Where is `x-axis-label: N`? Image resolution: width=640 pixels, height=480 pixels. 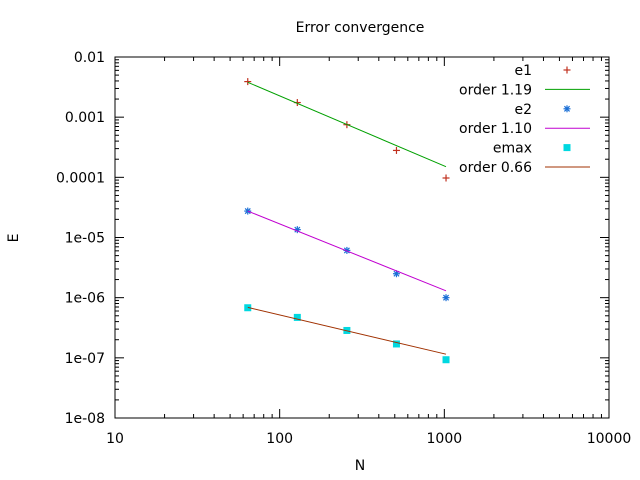 x-axis-label: N is located at coordinates (360, 466).